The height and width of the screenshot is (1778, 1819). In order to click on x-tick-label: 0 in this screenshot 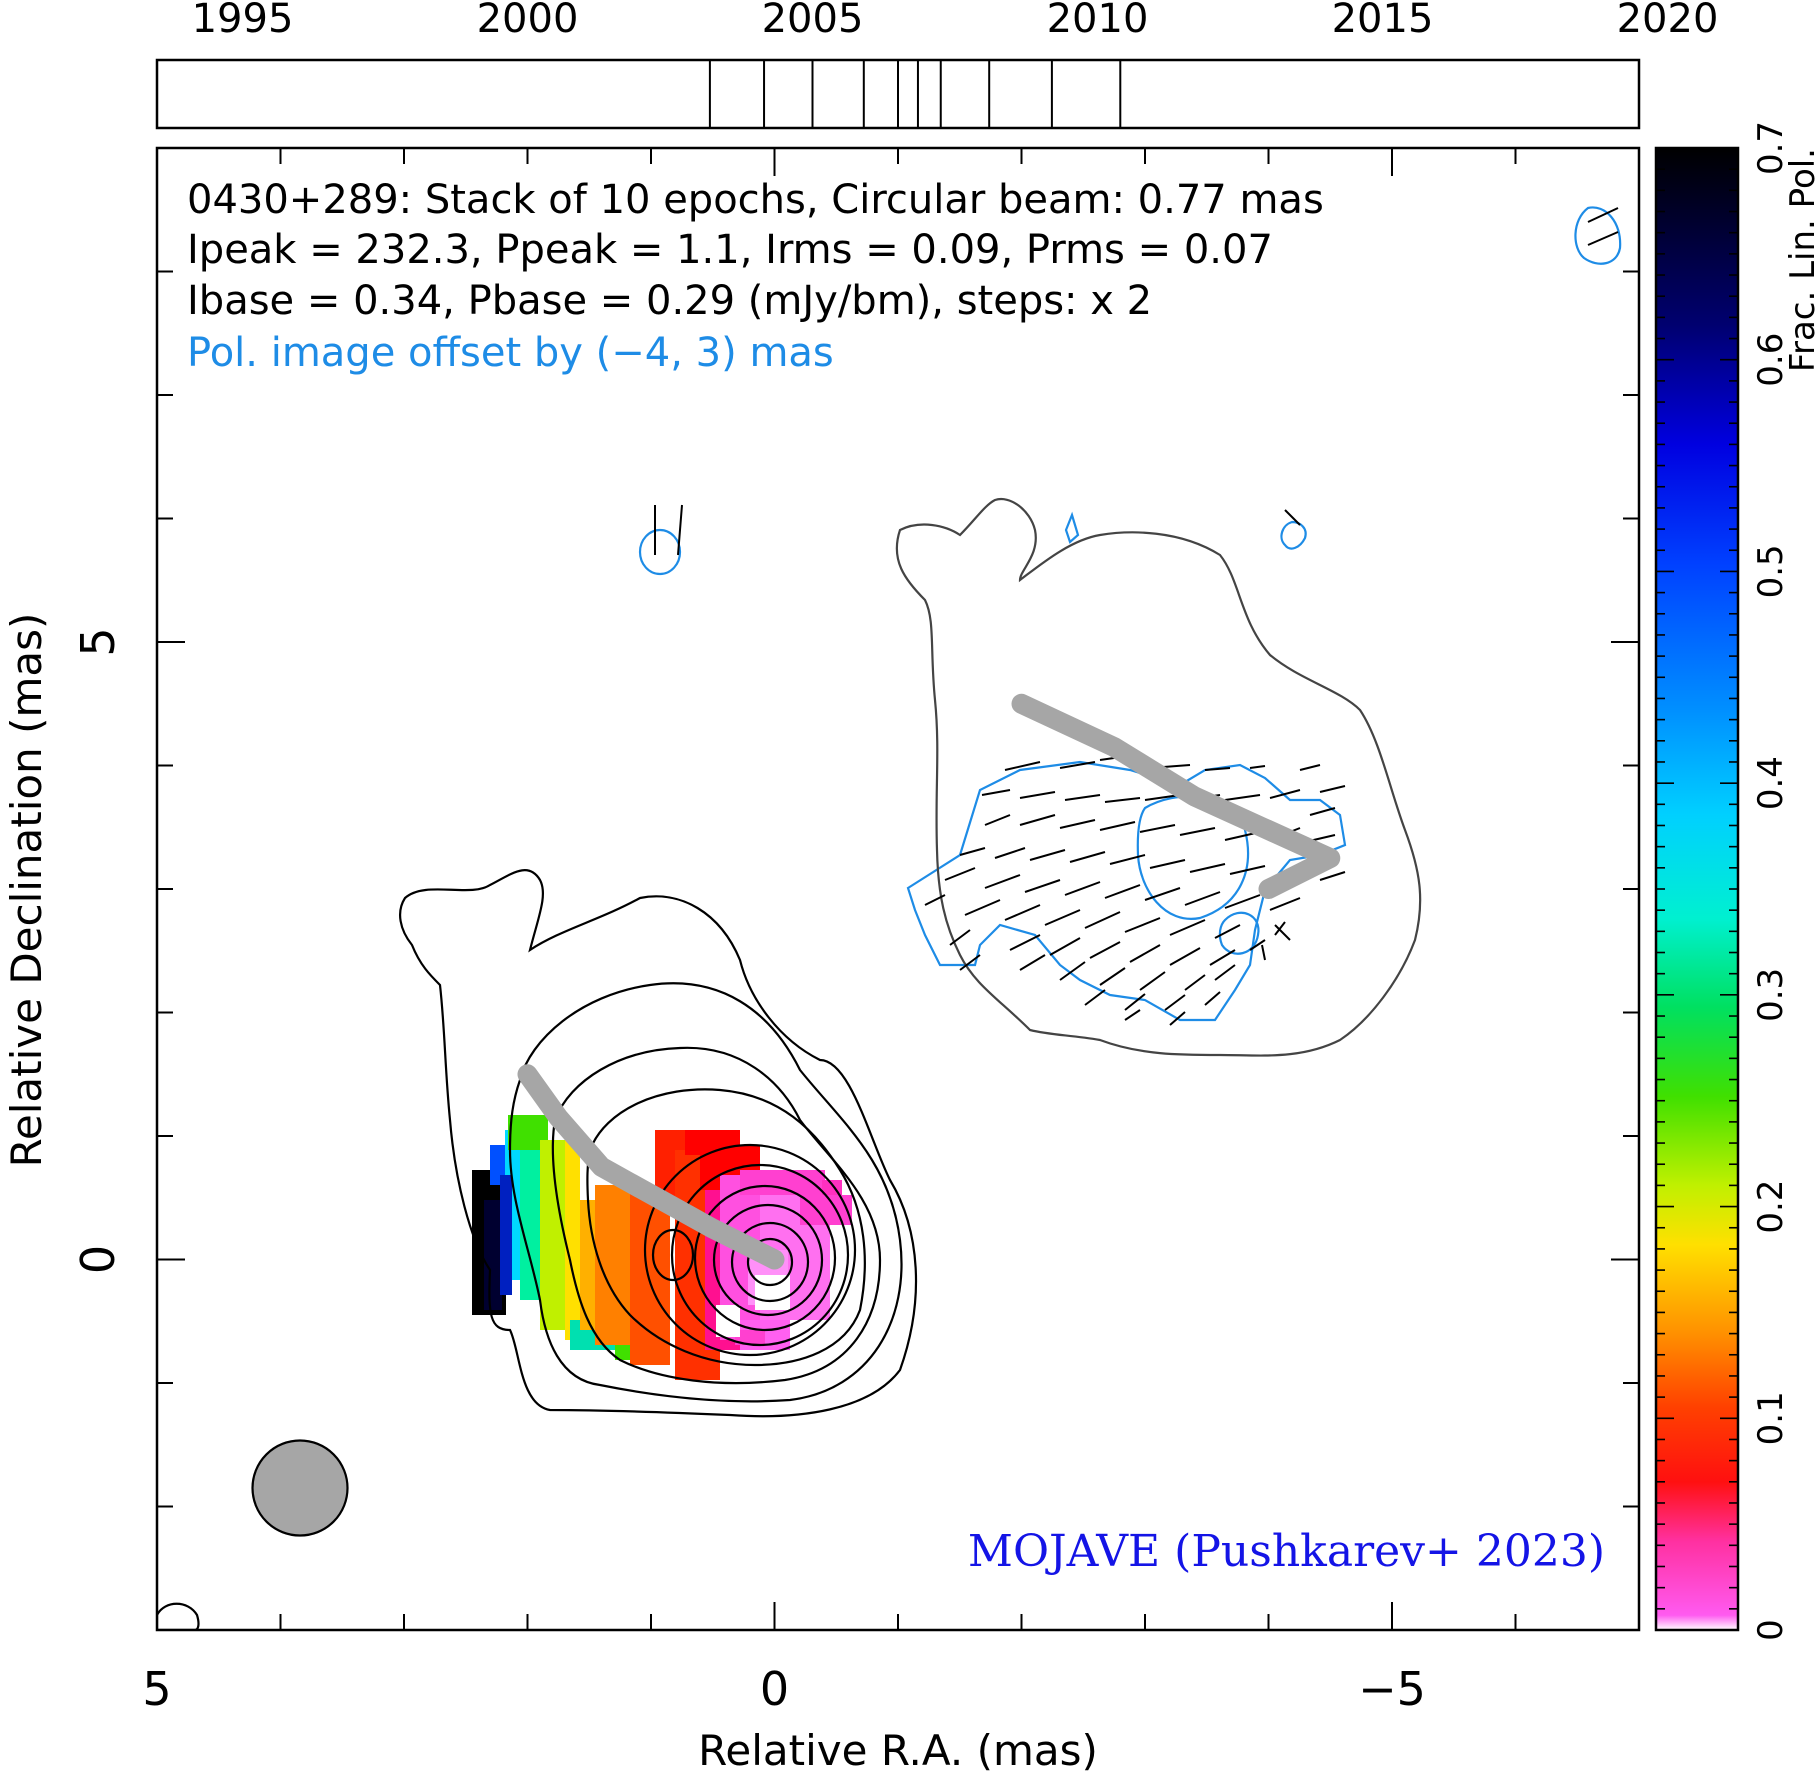, I will do `click(774, 1689)`.